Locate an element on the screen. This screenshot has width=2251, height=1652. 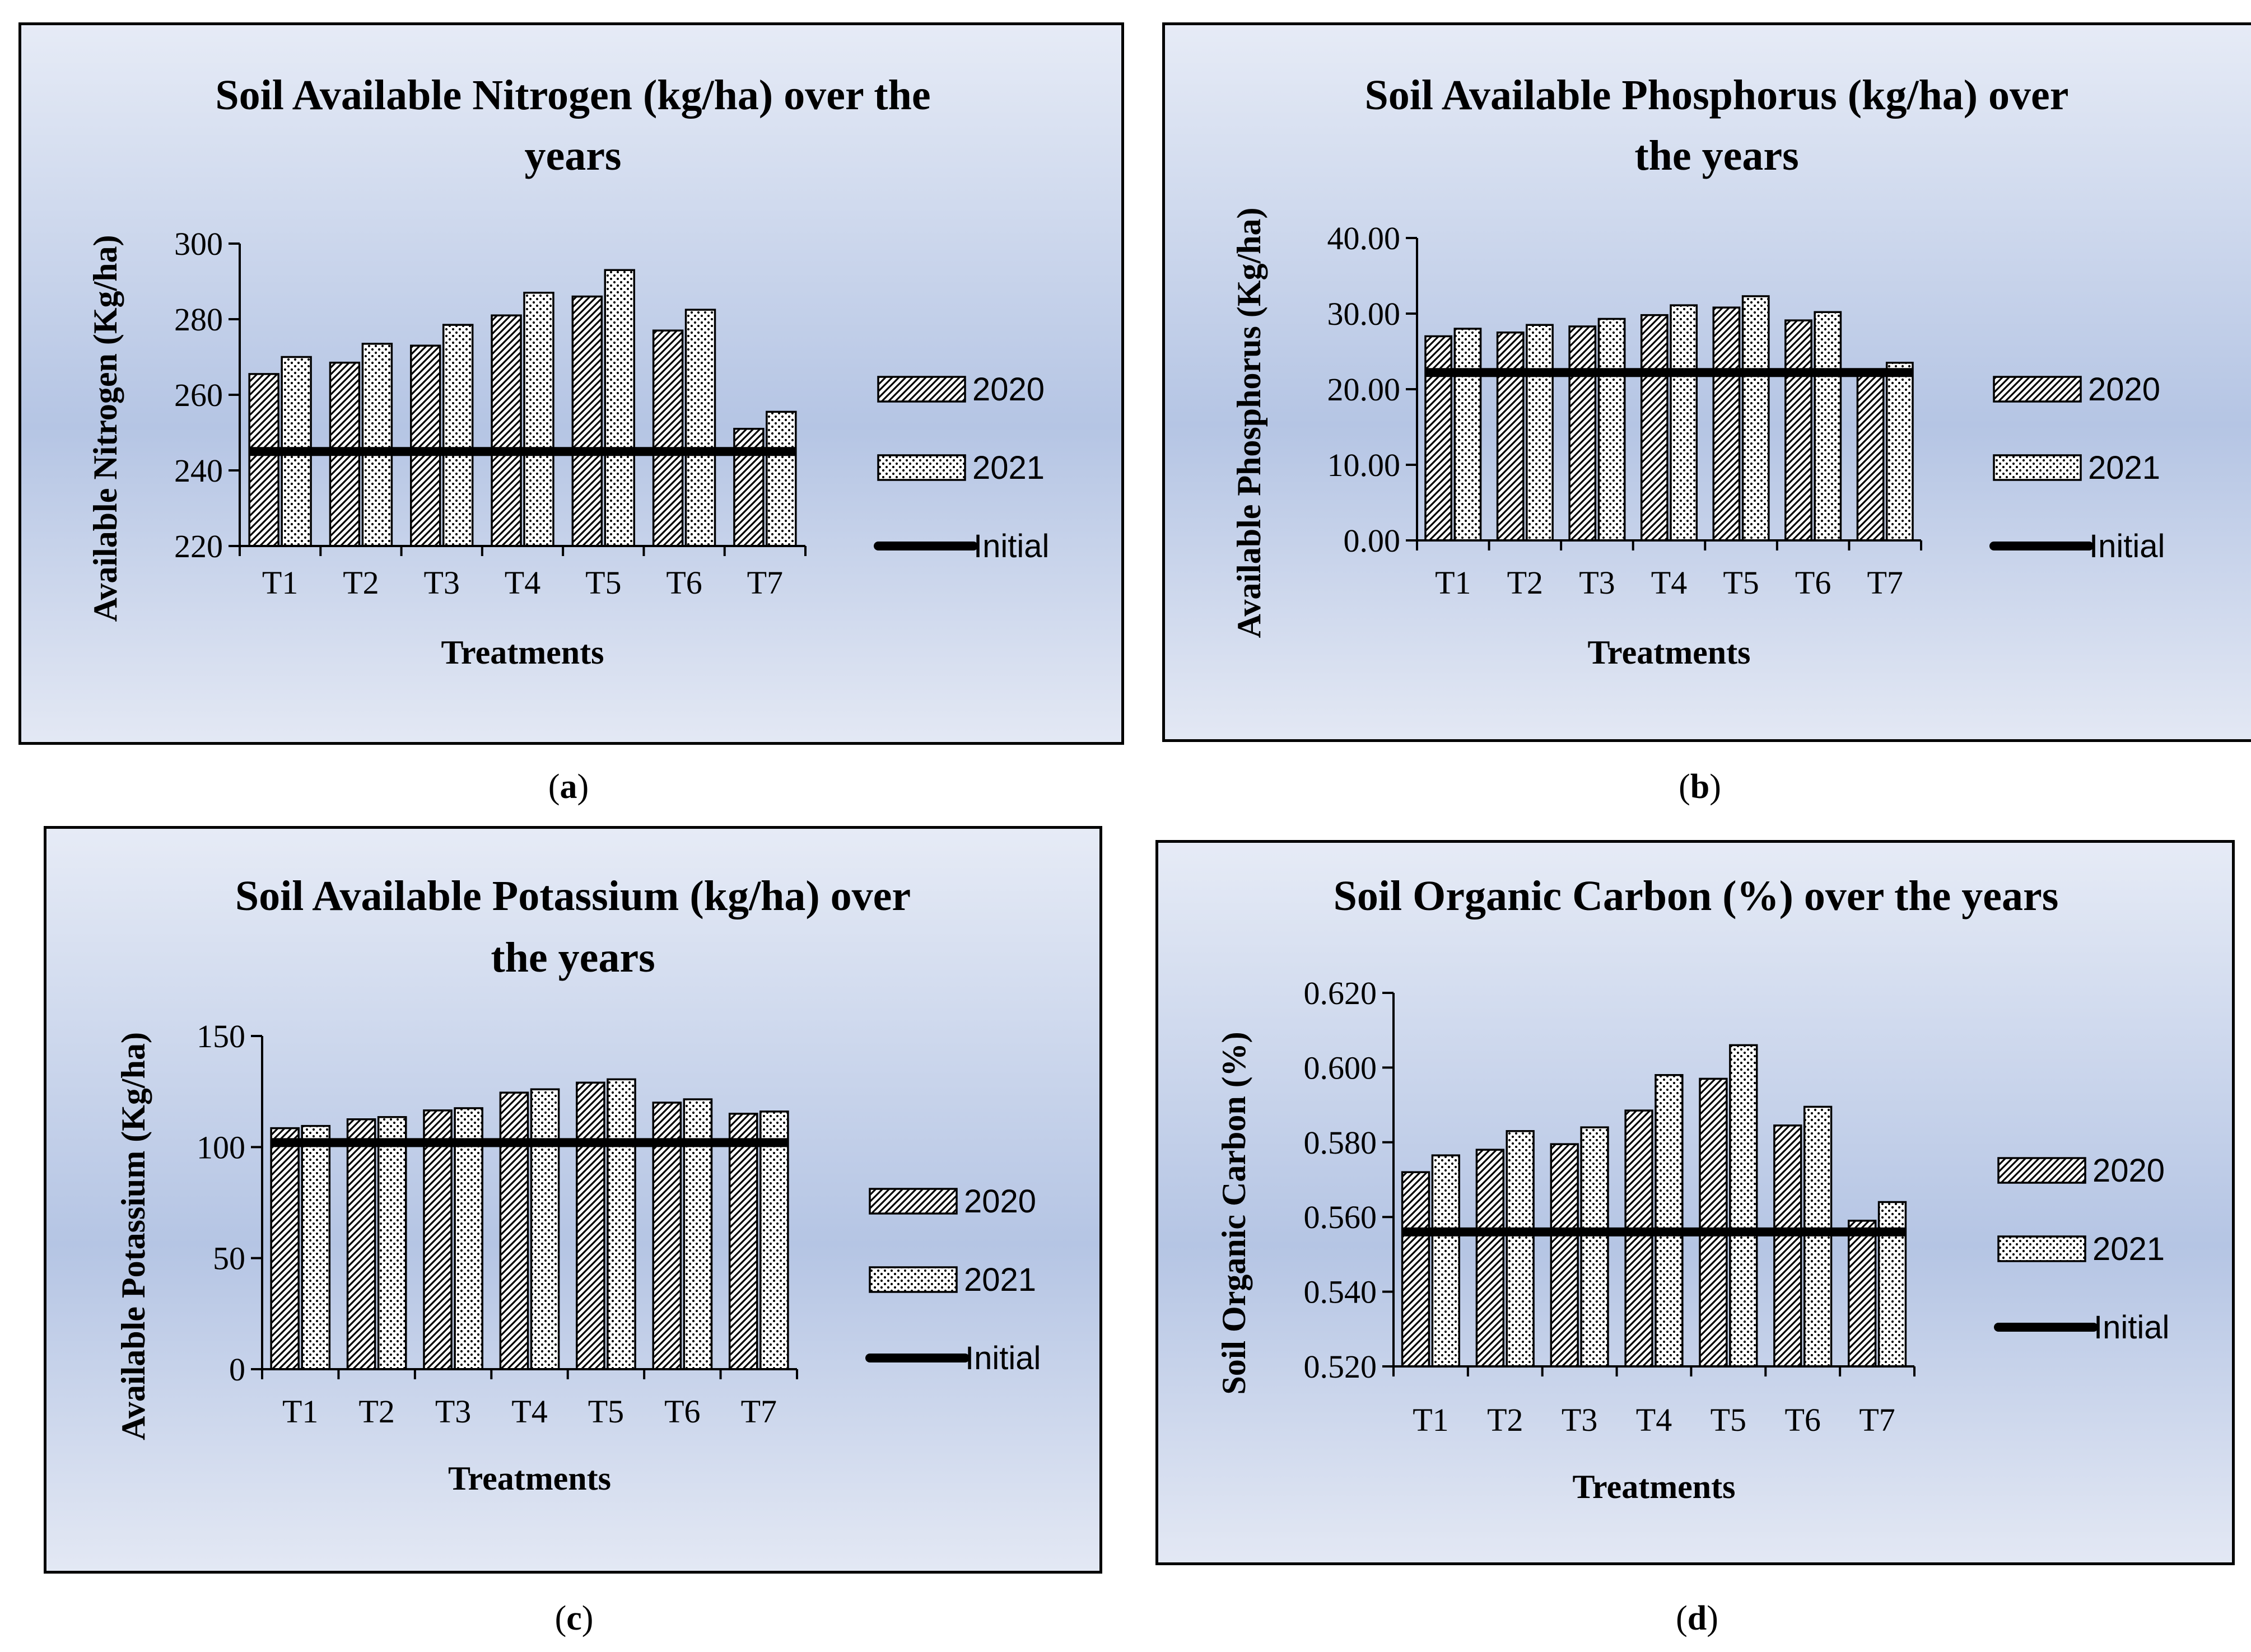
caption-a-letter: a is located at coordinates (568, 787).